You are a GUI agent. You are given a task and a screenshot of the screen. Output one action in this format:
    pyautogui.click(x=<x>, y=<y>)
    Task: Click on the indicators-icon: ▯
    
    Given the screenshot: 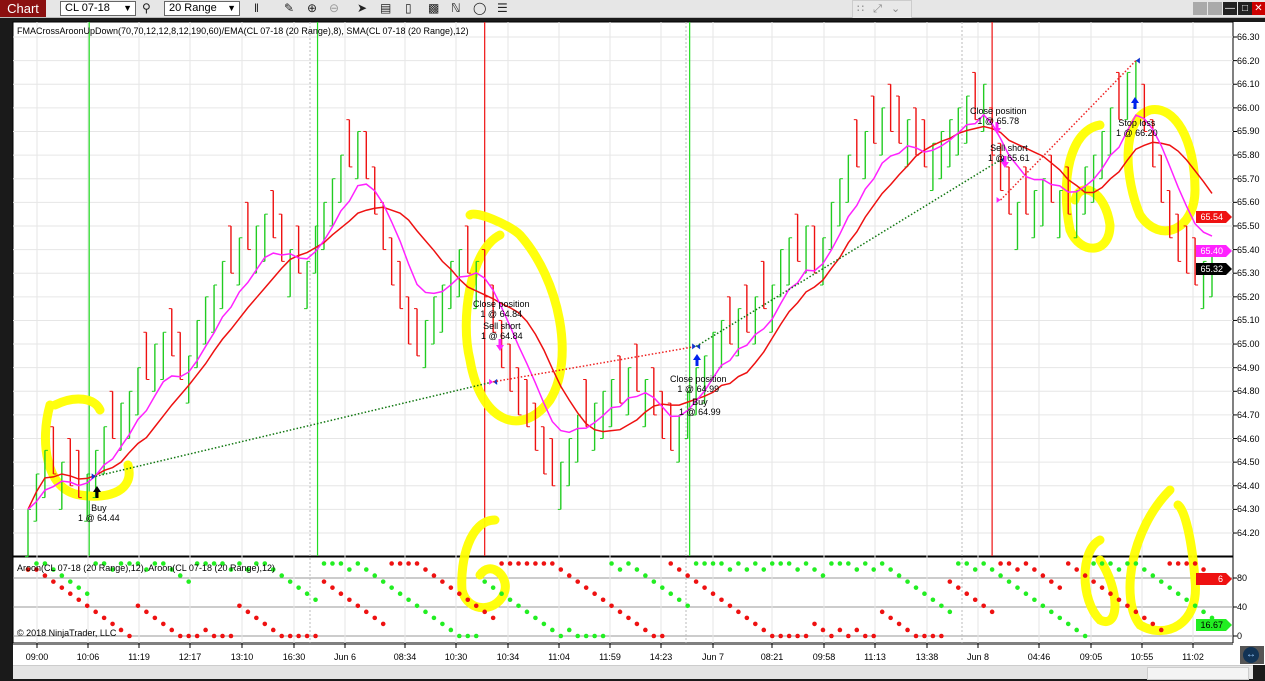 What is the action you would take?
    pyautogui.click(x=408, y=8)
    